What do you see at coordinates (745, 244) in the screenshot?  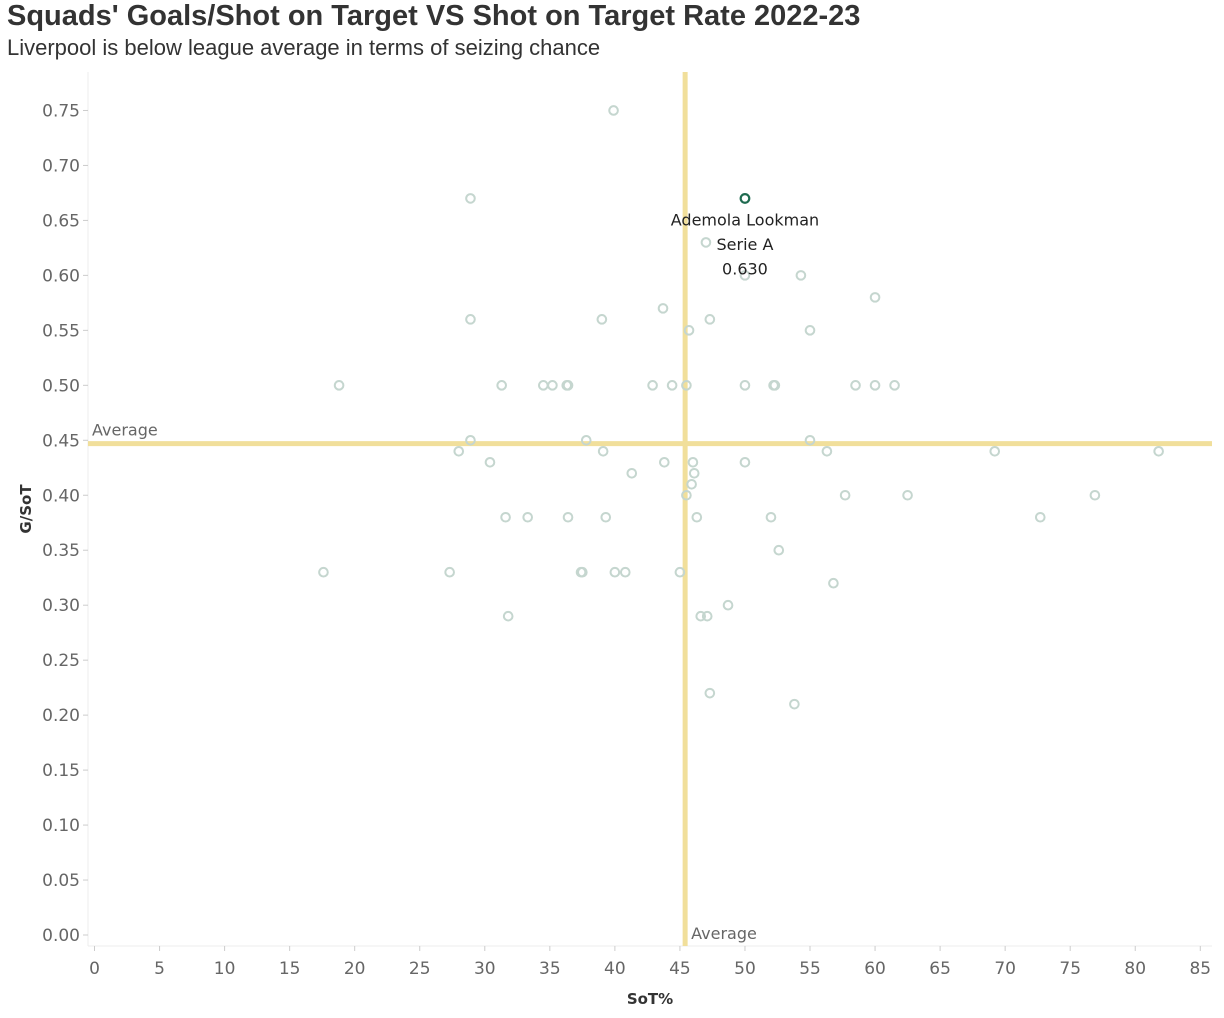 I see `highlight-label-line: Serie A` at bounding box center [745, 244].